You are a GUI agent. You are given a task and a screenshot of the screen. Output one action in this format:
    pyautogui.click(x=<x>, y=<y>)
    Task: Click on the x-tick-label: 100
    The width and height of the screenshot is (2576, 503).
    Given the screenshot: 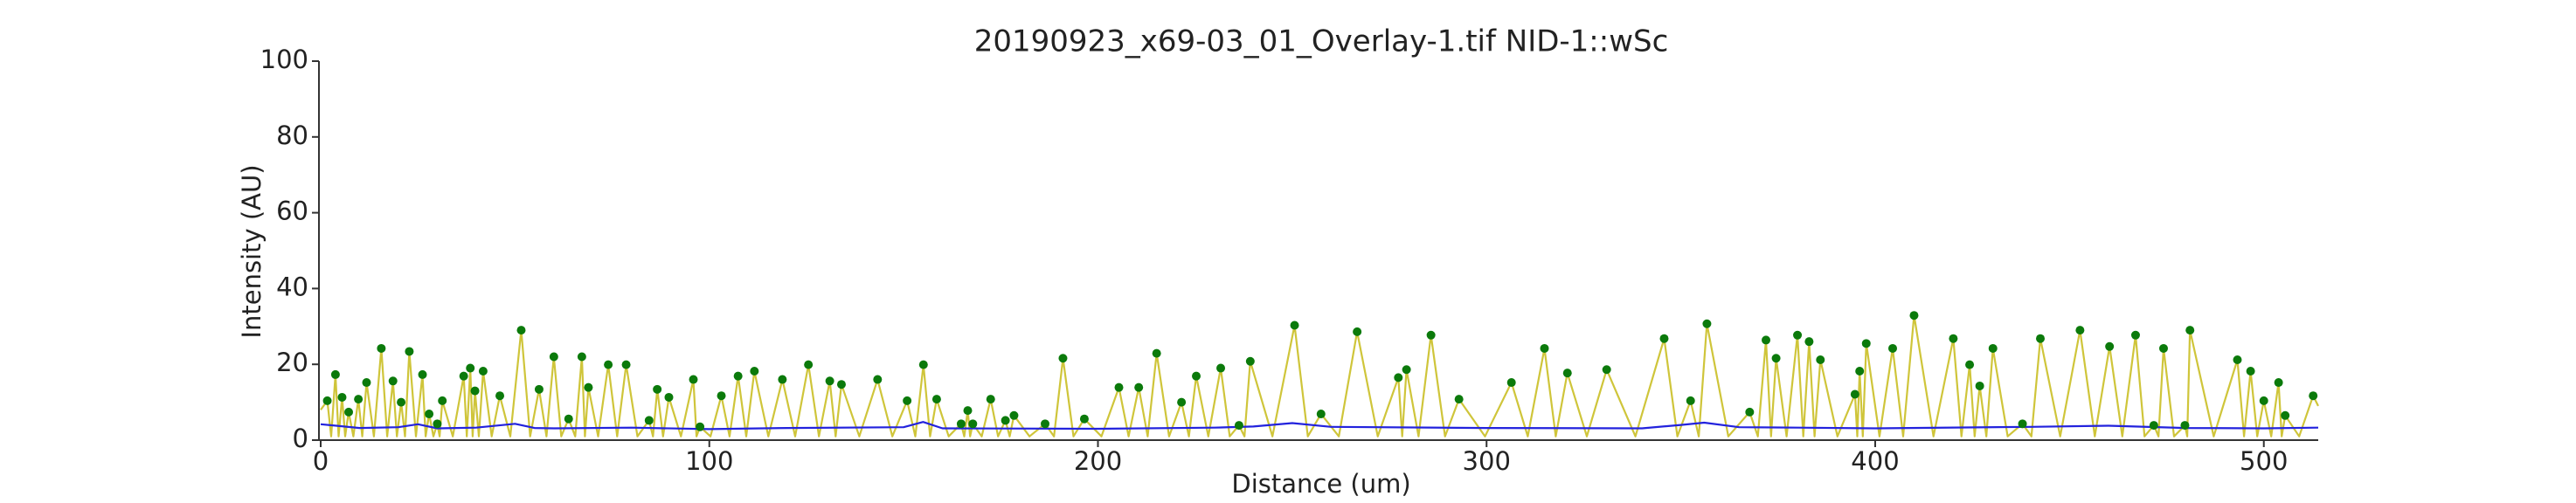 What is the action you would take?
    pyautogui.click(x=709, y=461)
    